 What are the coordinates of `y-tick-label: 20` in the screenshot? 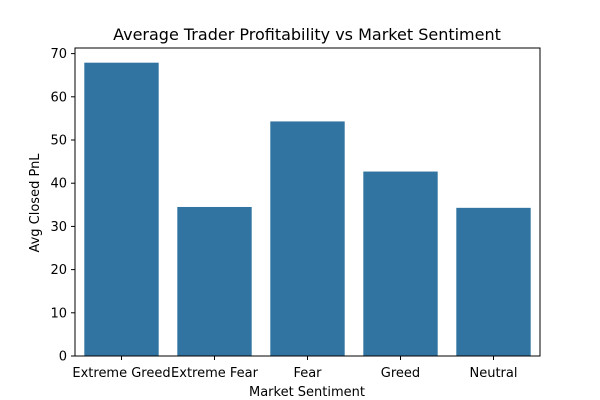 It's located at (58, 270).